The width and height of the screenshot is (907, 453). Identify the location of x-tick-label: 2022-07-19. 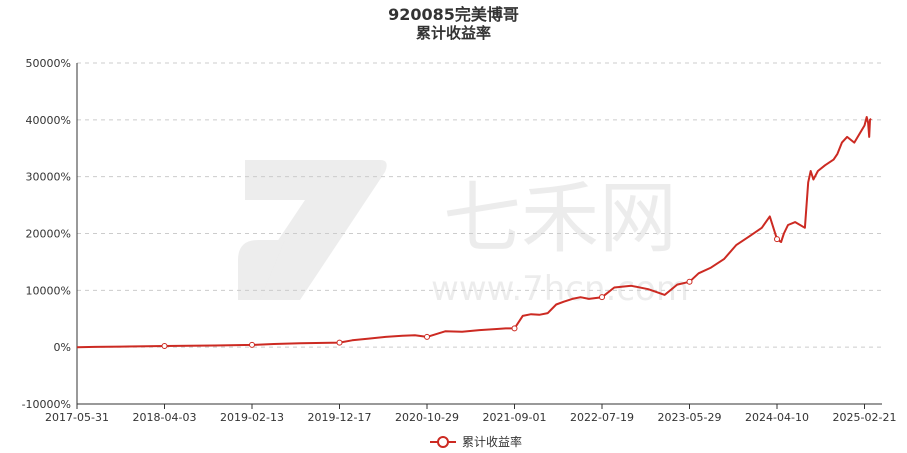
(602, 417).